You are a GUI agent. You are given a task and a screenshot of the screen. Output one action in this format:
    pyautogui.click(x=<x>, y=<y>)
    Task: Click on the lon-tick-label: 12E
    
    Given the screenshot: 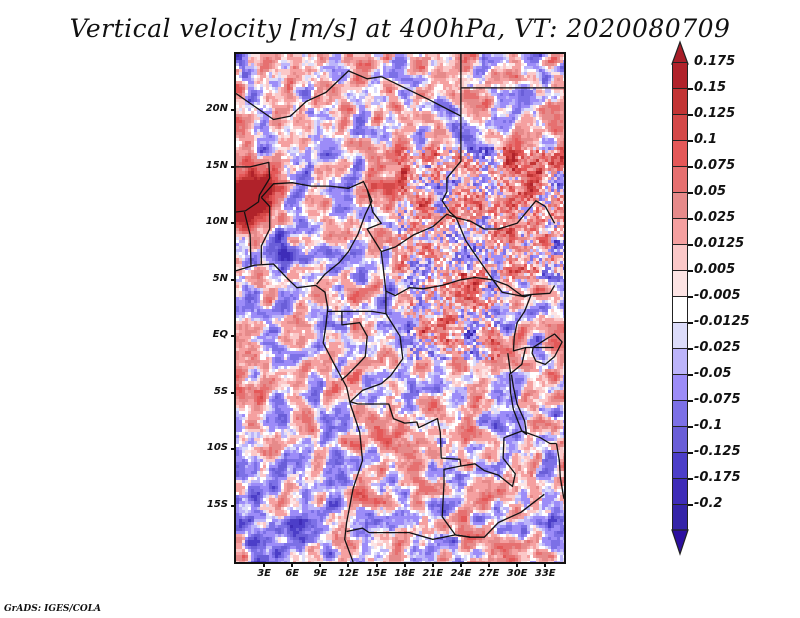 What is the action you would take?
    pyautogui.click(x=348, y=573)
    